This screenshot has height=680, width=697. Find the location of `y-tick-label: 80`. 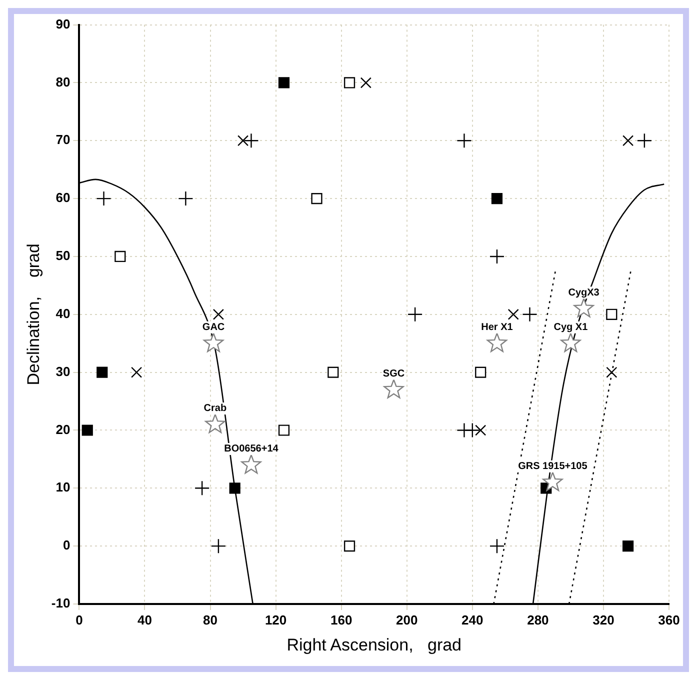

y-tick-label: 80 is located at coordinates (63, 82).